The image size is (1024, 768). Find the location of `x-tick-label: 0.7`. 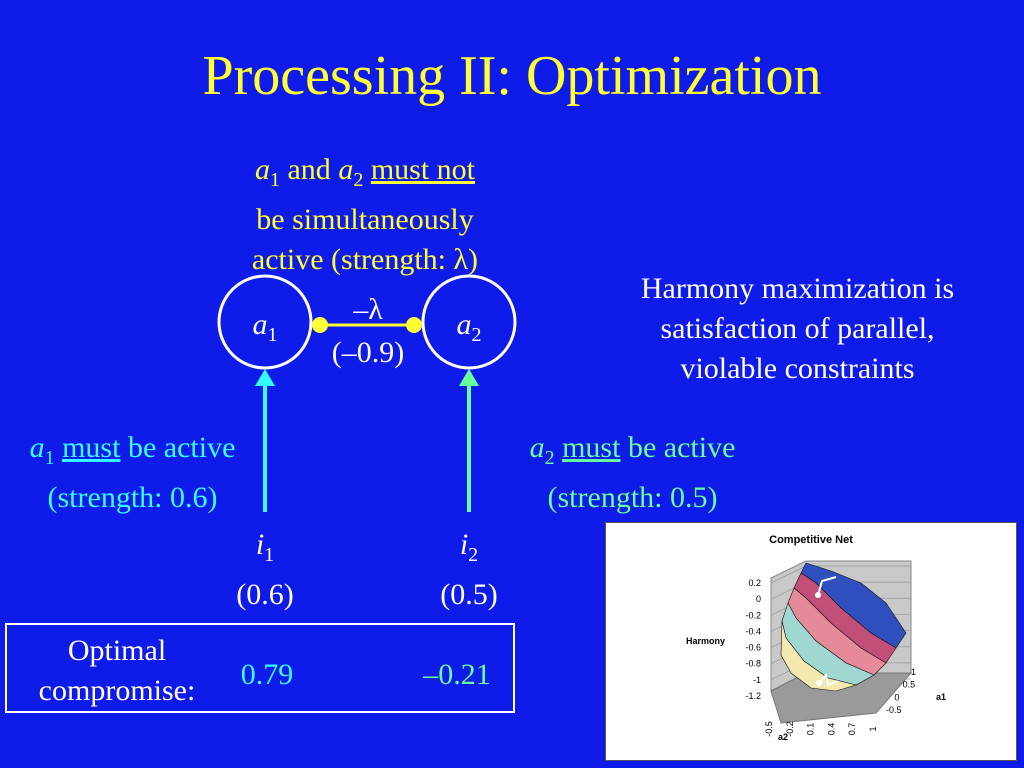

x-tick-label: 0.7 is located at coordinates (852, 729).